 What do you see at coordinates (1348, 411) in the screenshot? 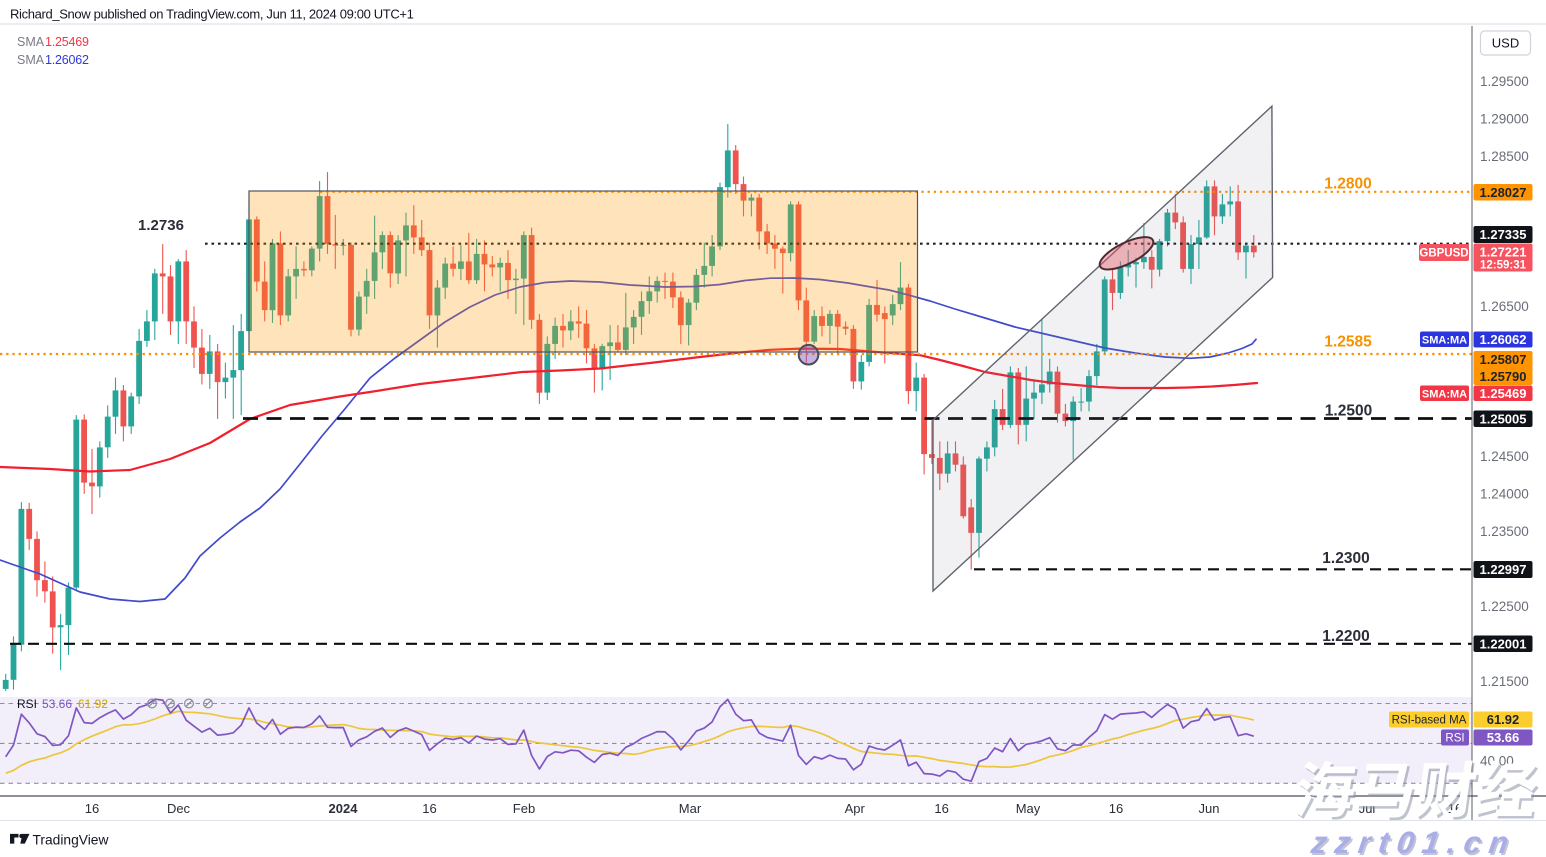
I see `svg-text: 1.2500` at bounding box center [1348, 411].